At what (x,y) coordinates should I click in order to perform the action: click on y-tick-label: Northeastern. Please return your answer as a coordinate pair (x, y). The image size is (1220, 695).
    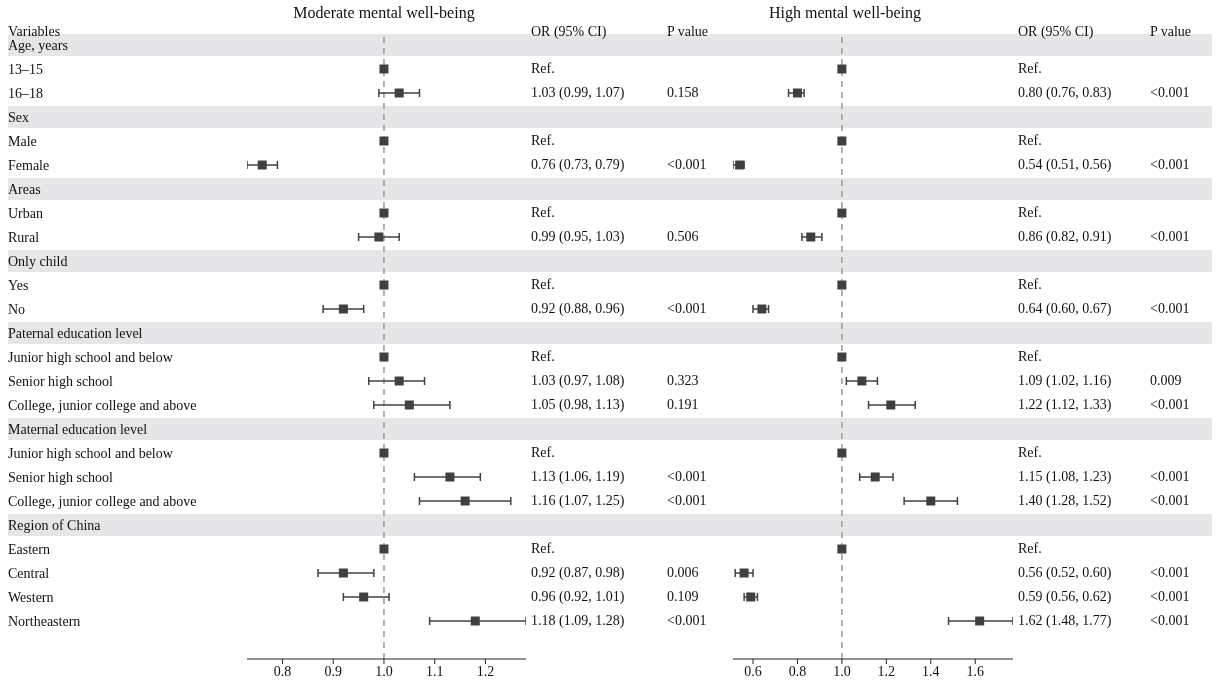
    Looking at the image, I should click on (44, 621).